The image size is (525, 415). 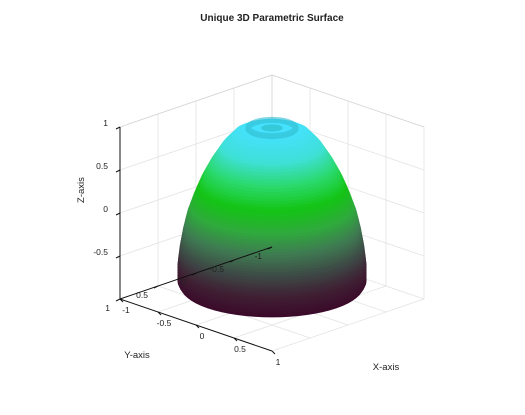 What do you see at coordinates (216, 269) in the screenshot?
I see `y-tick-label: -0.5` at bounding box center [216, 269].